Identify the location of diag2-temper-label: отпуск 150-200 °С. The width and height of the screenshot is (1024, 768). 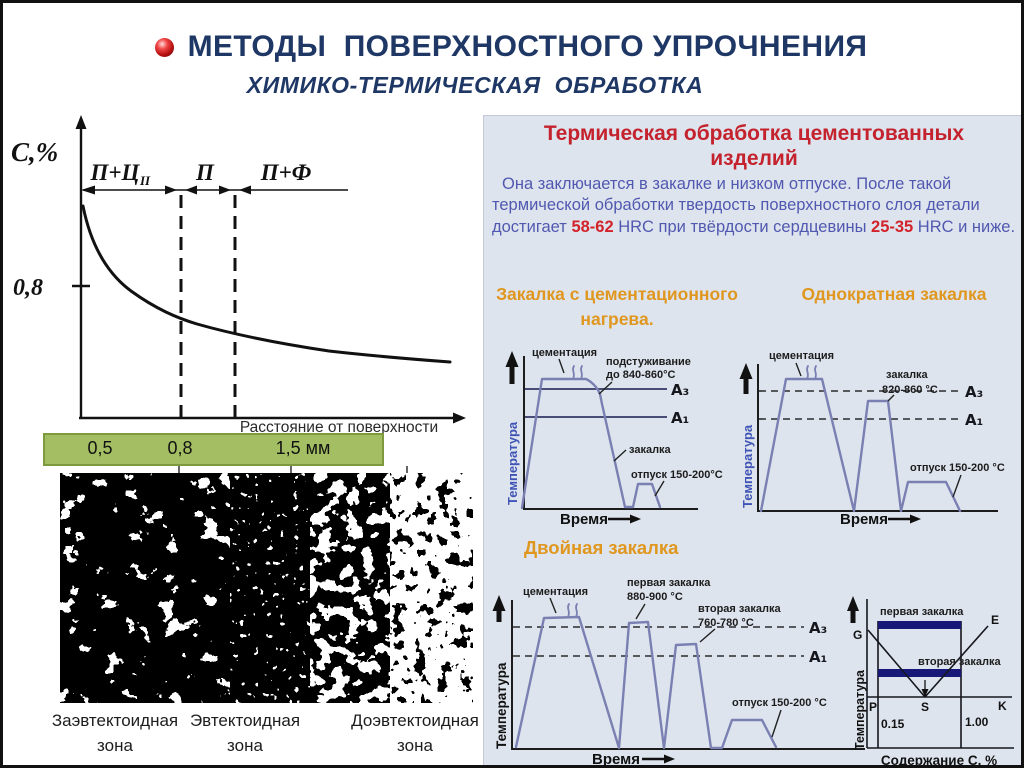
(957, 468).